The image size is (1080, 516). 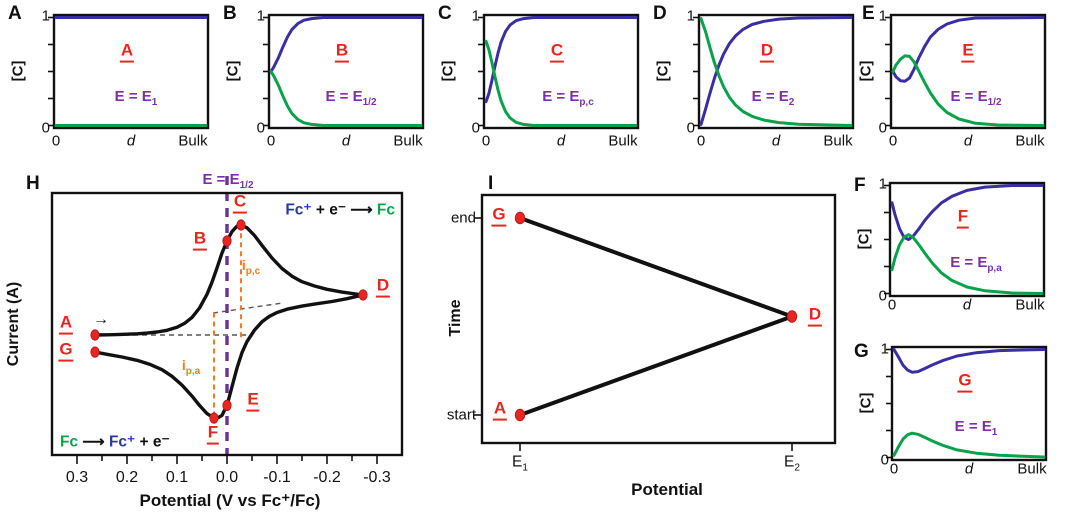 What do you see at coordinates (976, 264) in the screenshot?
I see `potential-condition: E = Ep,a` at bounding box center [976, 264].